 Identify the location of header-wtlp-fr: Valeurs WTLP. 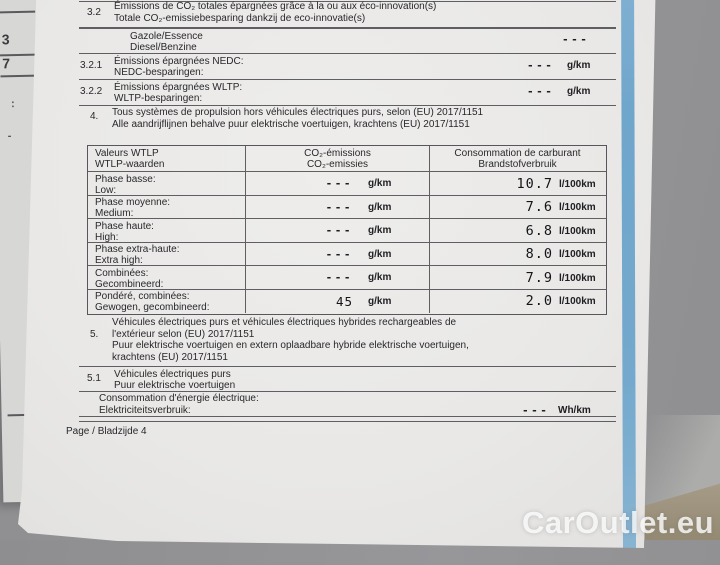
(127, 153).